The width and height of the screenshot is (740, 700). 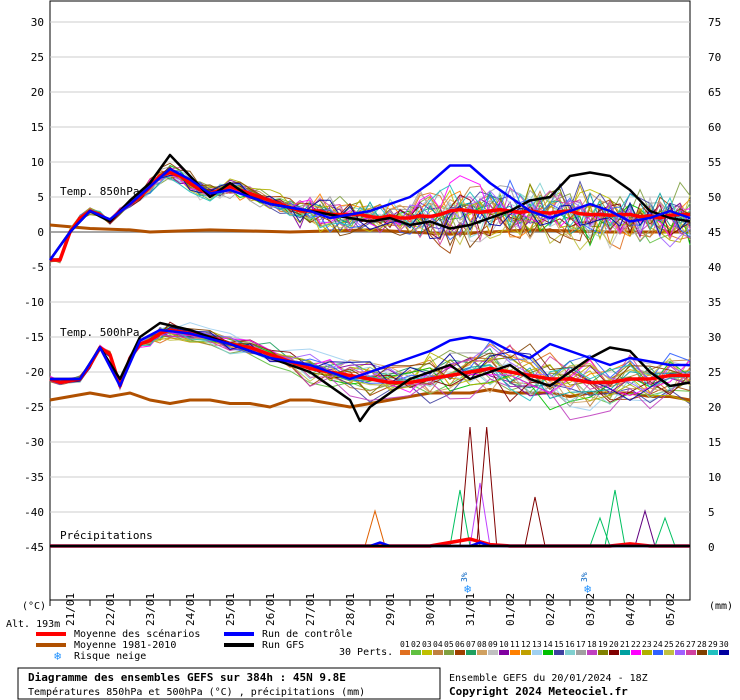 I want to click on pert-number: 02, so click(x=416, y=644).